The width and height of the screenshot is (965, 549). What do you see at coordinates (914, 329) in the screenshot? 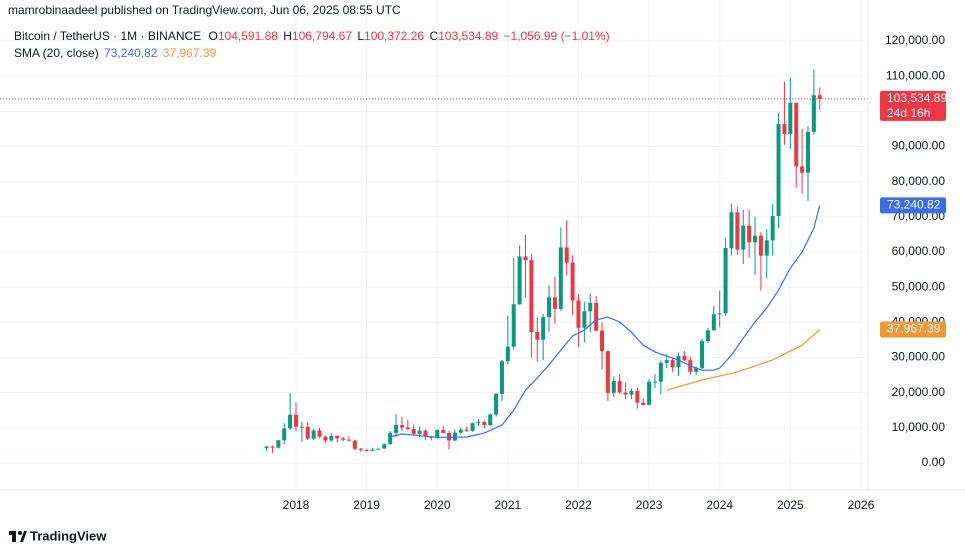
I see `price-label: 37,967.39` at bounding box center [914, 329].